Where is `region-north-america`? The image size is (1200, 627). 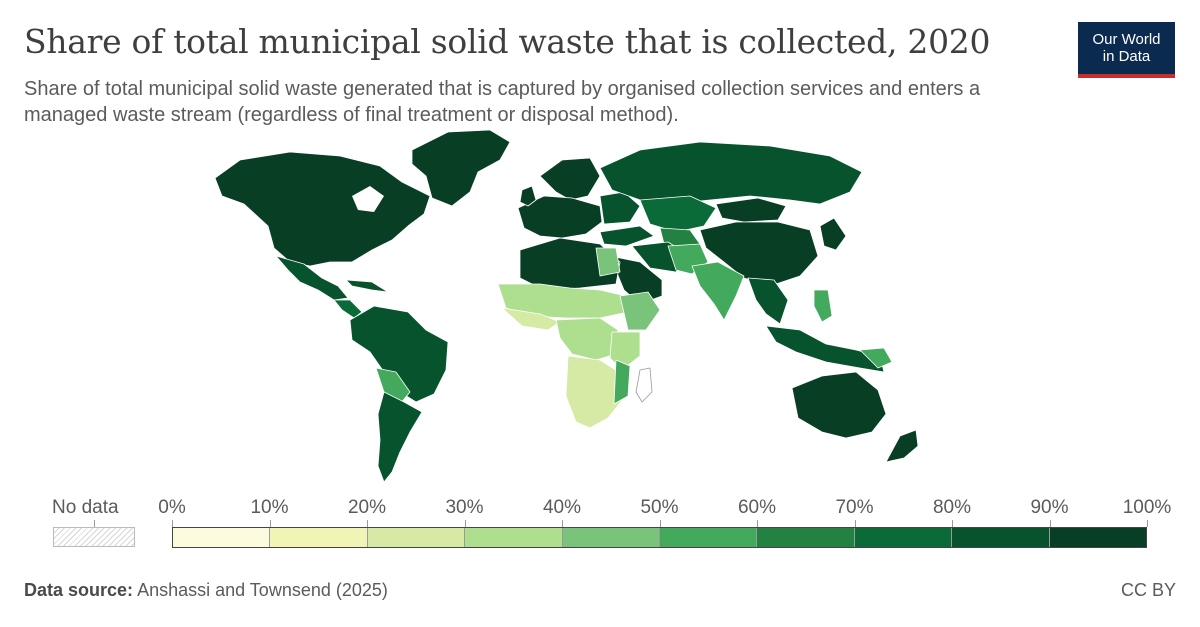 region-north-america is located at coordinates (322, 209).